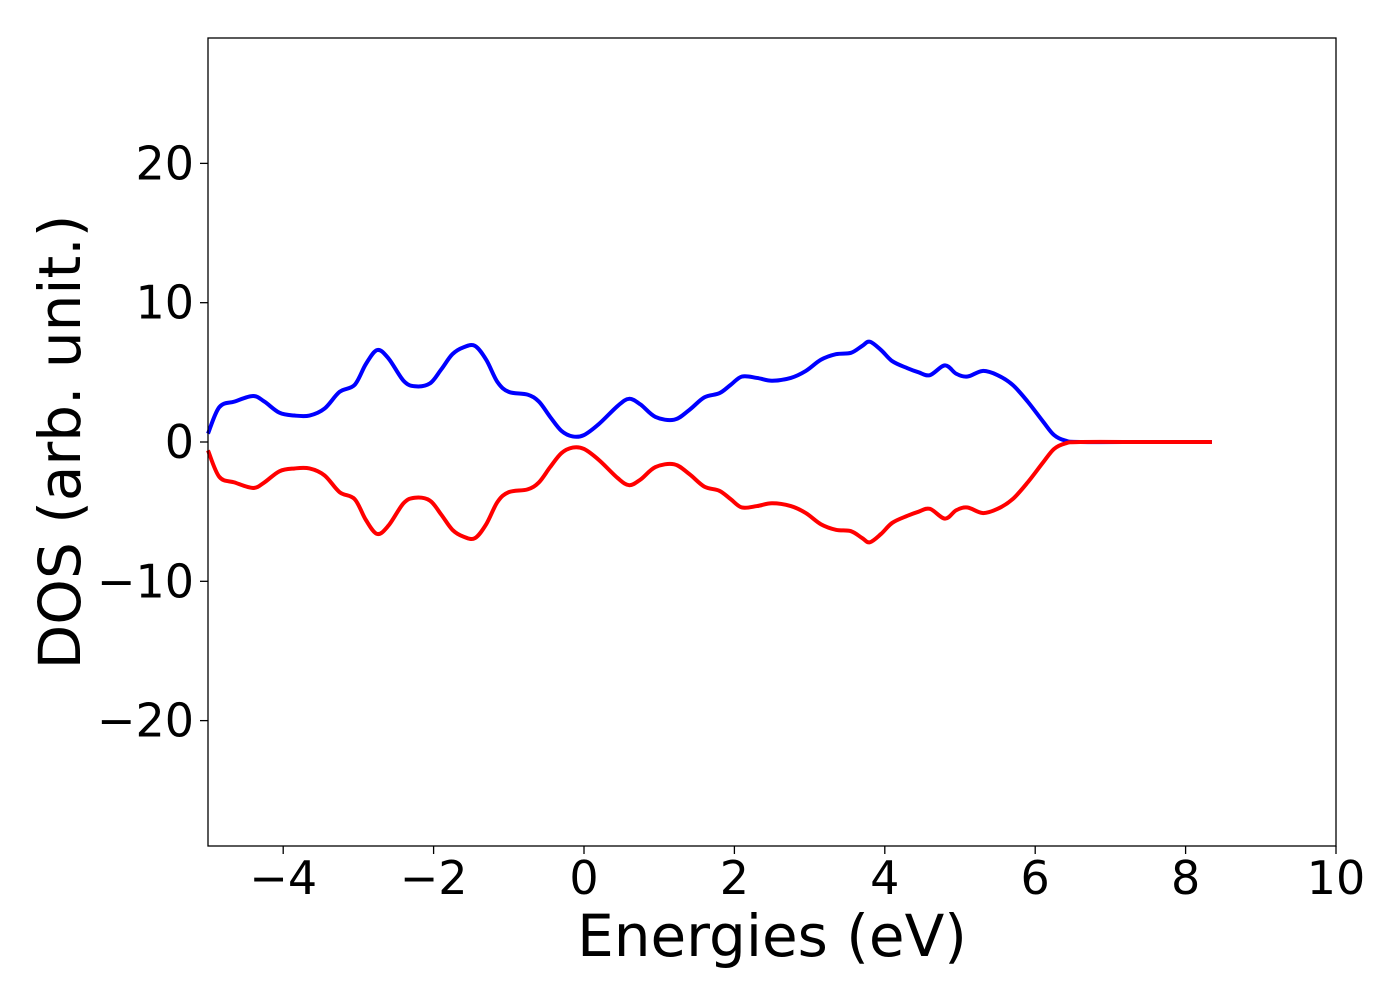 This screenshot has width=1400, height=1000. What do you see at coordinates (145, 721) in the screenshot?
I see `y-tick-label: −20` at bounding box center [145, 721].